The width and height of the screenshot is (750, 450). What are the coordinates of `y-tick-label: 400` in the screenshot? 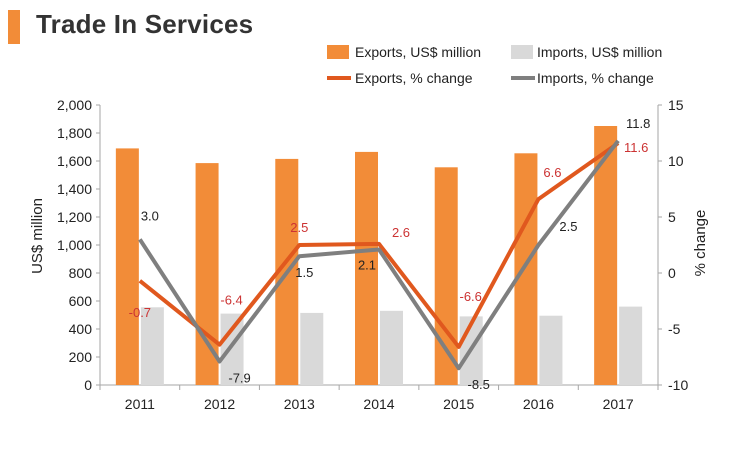 It's located at (81, 329).